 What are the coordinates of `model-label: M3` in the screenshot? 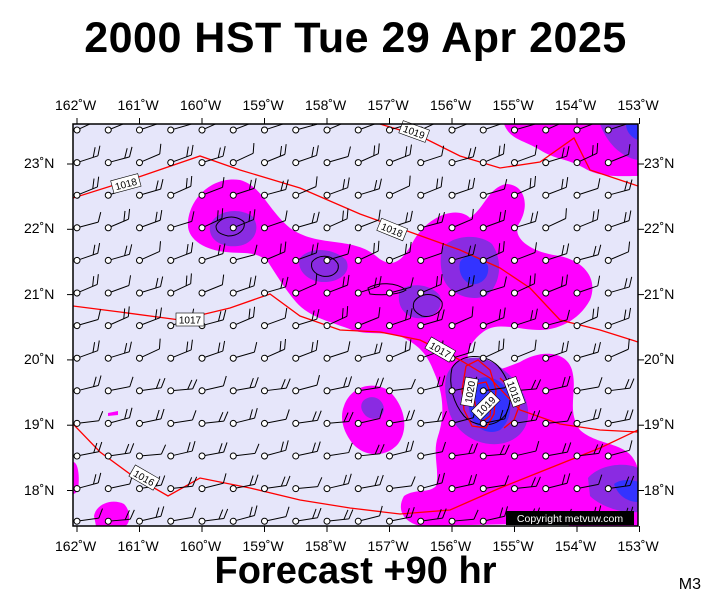 It's located at (689, 584).